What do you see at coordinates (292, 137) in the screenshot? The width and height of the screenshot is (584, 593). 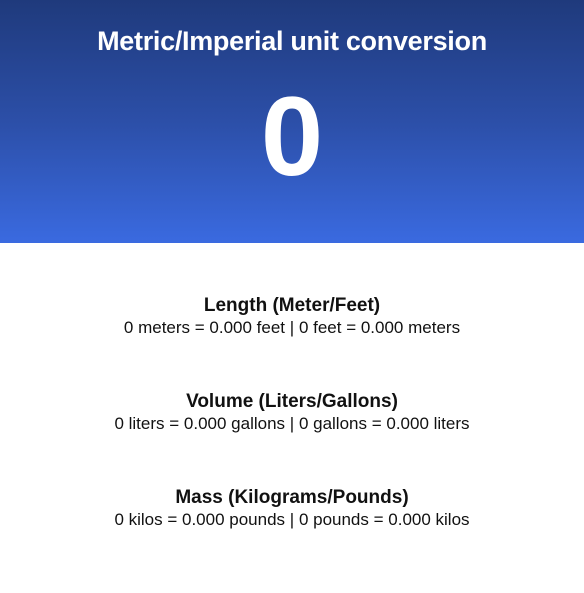 I see `value-input` at bounding box center [292, 137].